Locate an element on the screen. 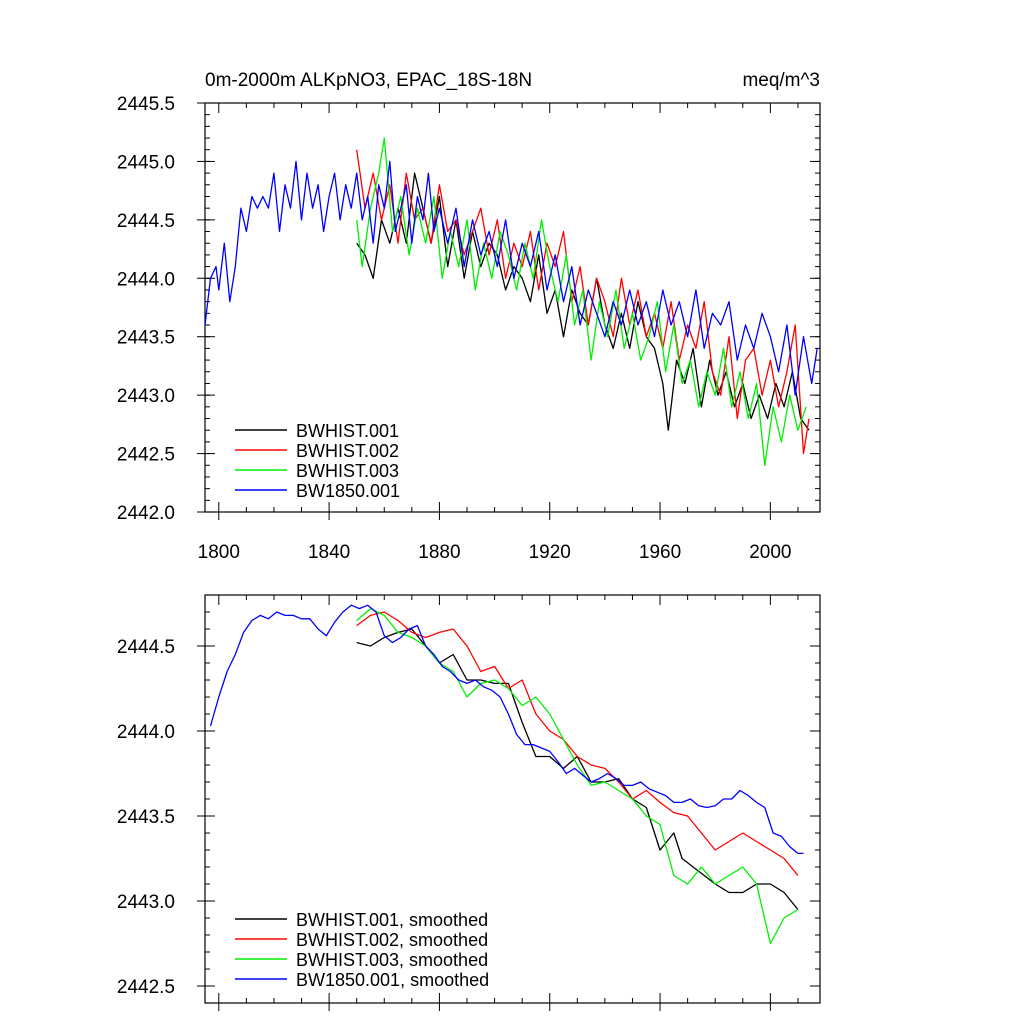  x-tick-label: 1880 is located at coordinates (439, 552).